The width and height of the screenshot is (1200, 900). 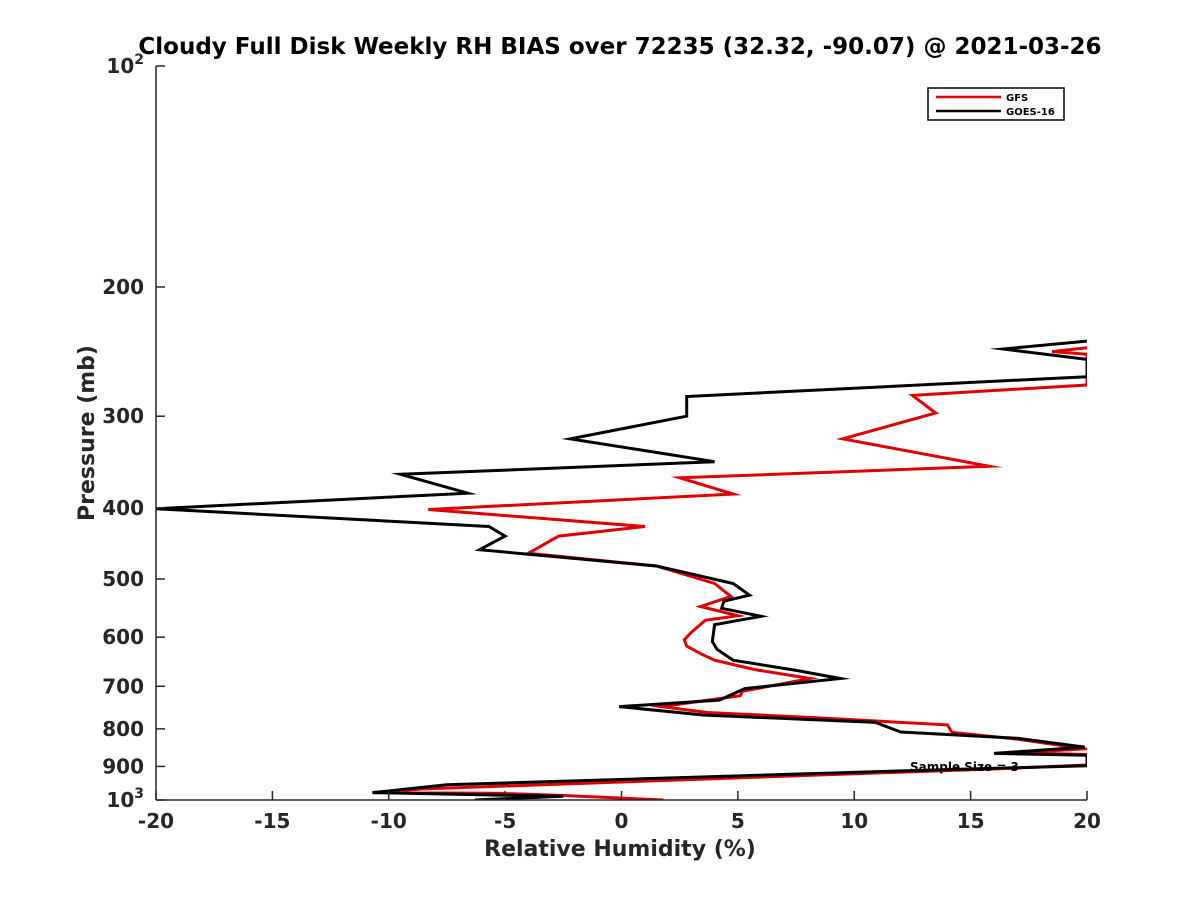 I want to click on x-tick-label: 0, so click(x=622, y=821).